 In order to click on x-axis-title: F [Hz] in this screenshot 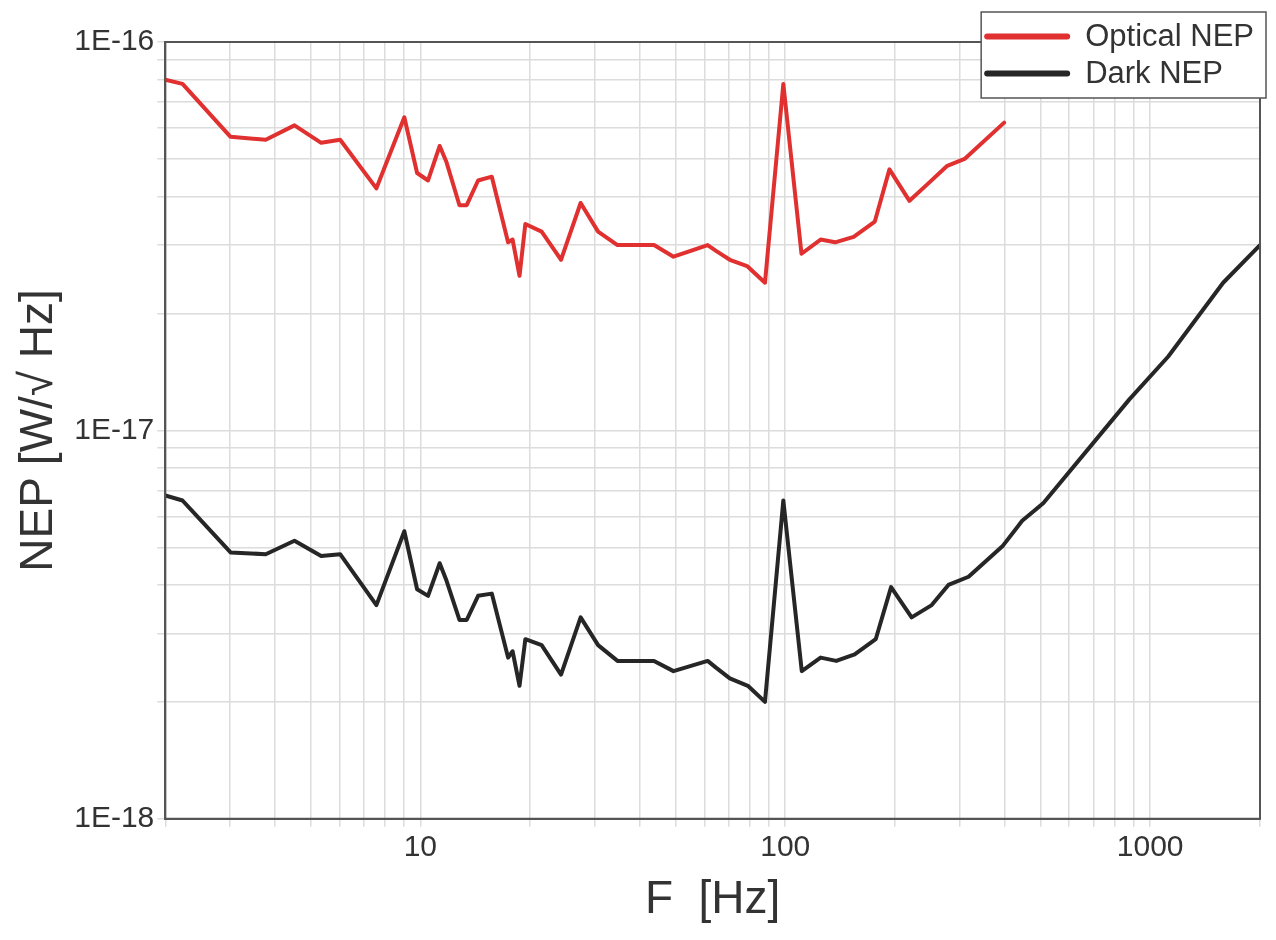, I will do `click(712, 897)`.